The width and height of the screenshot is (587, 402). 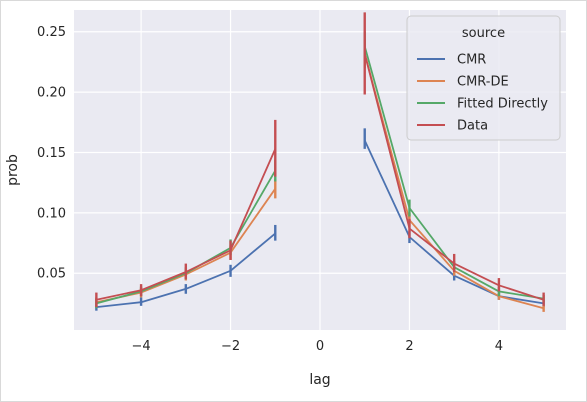 I want to click on legend-entry: Data, so click(x=472, y=126).